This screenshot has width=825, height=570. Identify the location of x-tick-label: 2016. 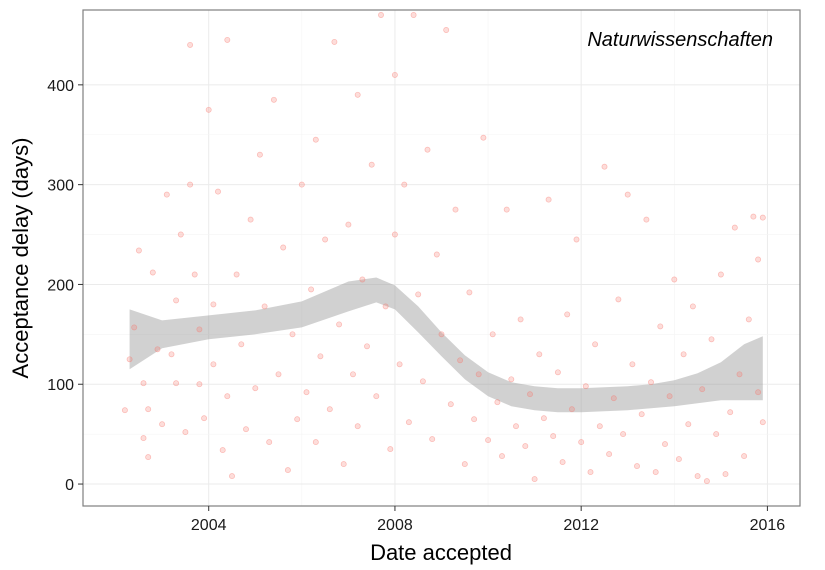
(768, 525).